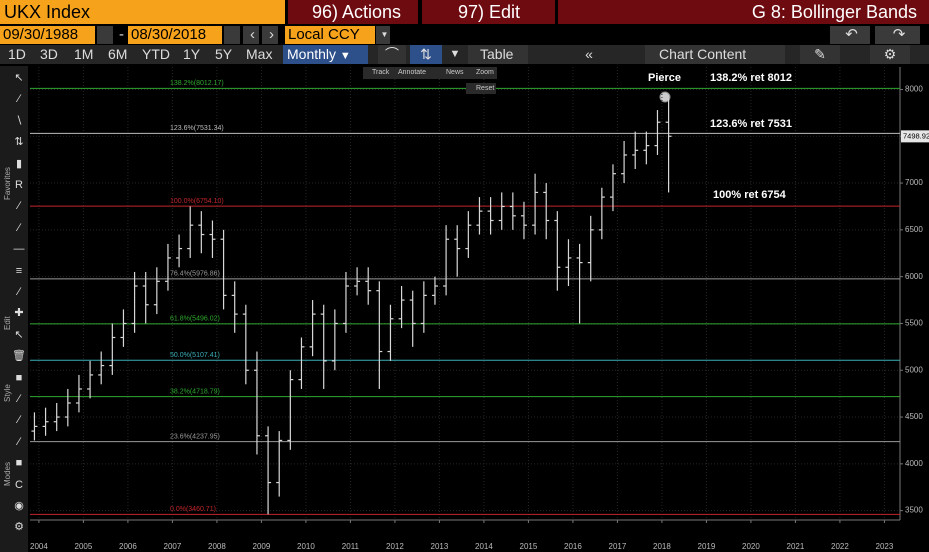  Describe the element at coordinates (751, 78) in the screenshot. I see `annotation: 138.2% ret 8012` at that location.